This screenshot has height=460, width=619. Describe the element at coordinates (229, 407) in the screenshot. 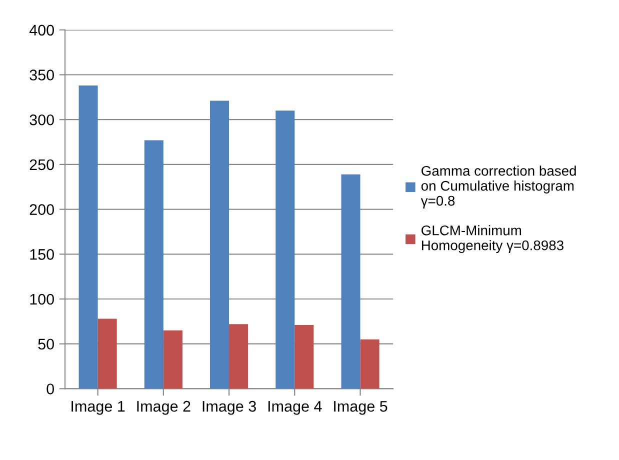

I see `x-tick-label: Image 3` at that location.